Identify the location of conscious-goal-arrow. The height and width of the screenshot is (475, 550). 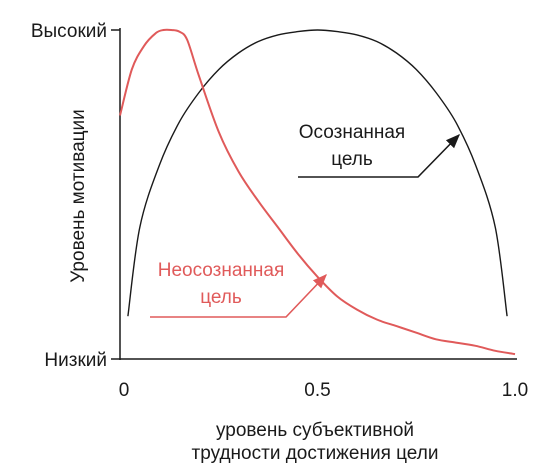
(379, 155).